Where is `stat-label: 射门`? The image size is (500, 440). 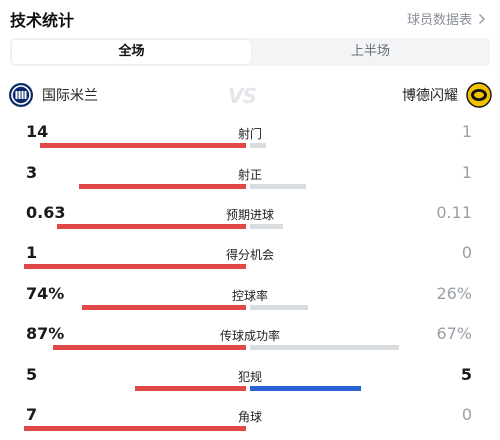 stat-label: 射门 is located at coordinates (249, 134).